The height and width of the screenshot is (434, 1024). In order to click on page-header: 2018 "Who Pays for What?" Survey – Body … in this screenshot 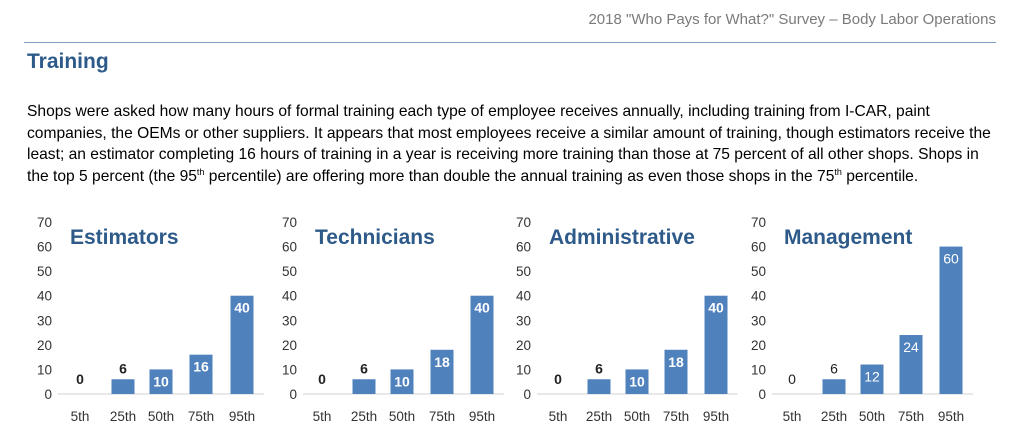, I will do `click(510, 21)`.